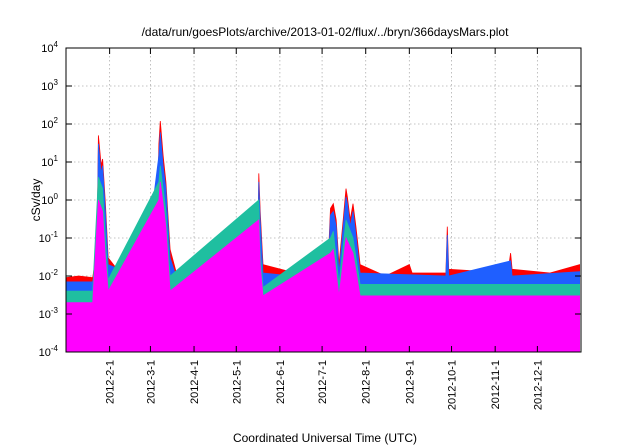  What do you see at coordinates (111, 382) in the screenshot?
I see `x-tick-label: 2012-2-1` at bounding box center [111, 382].